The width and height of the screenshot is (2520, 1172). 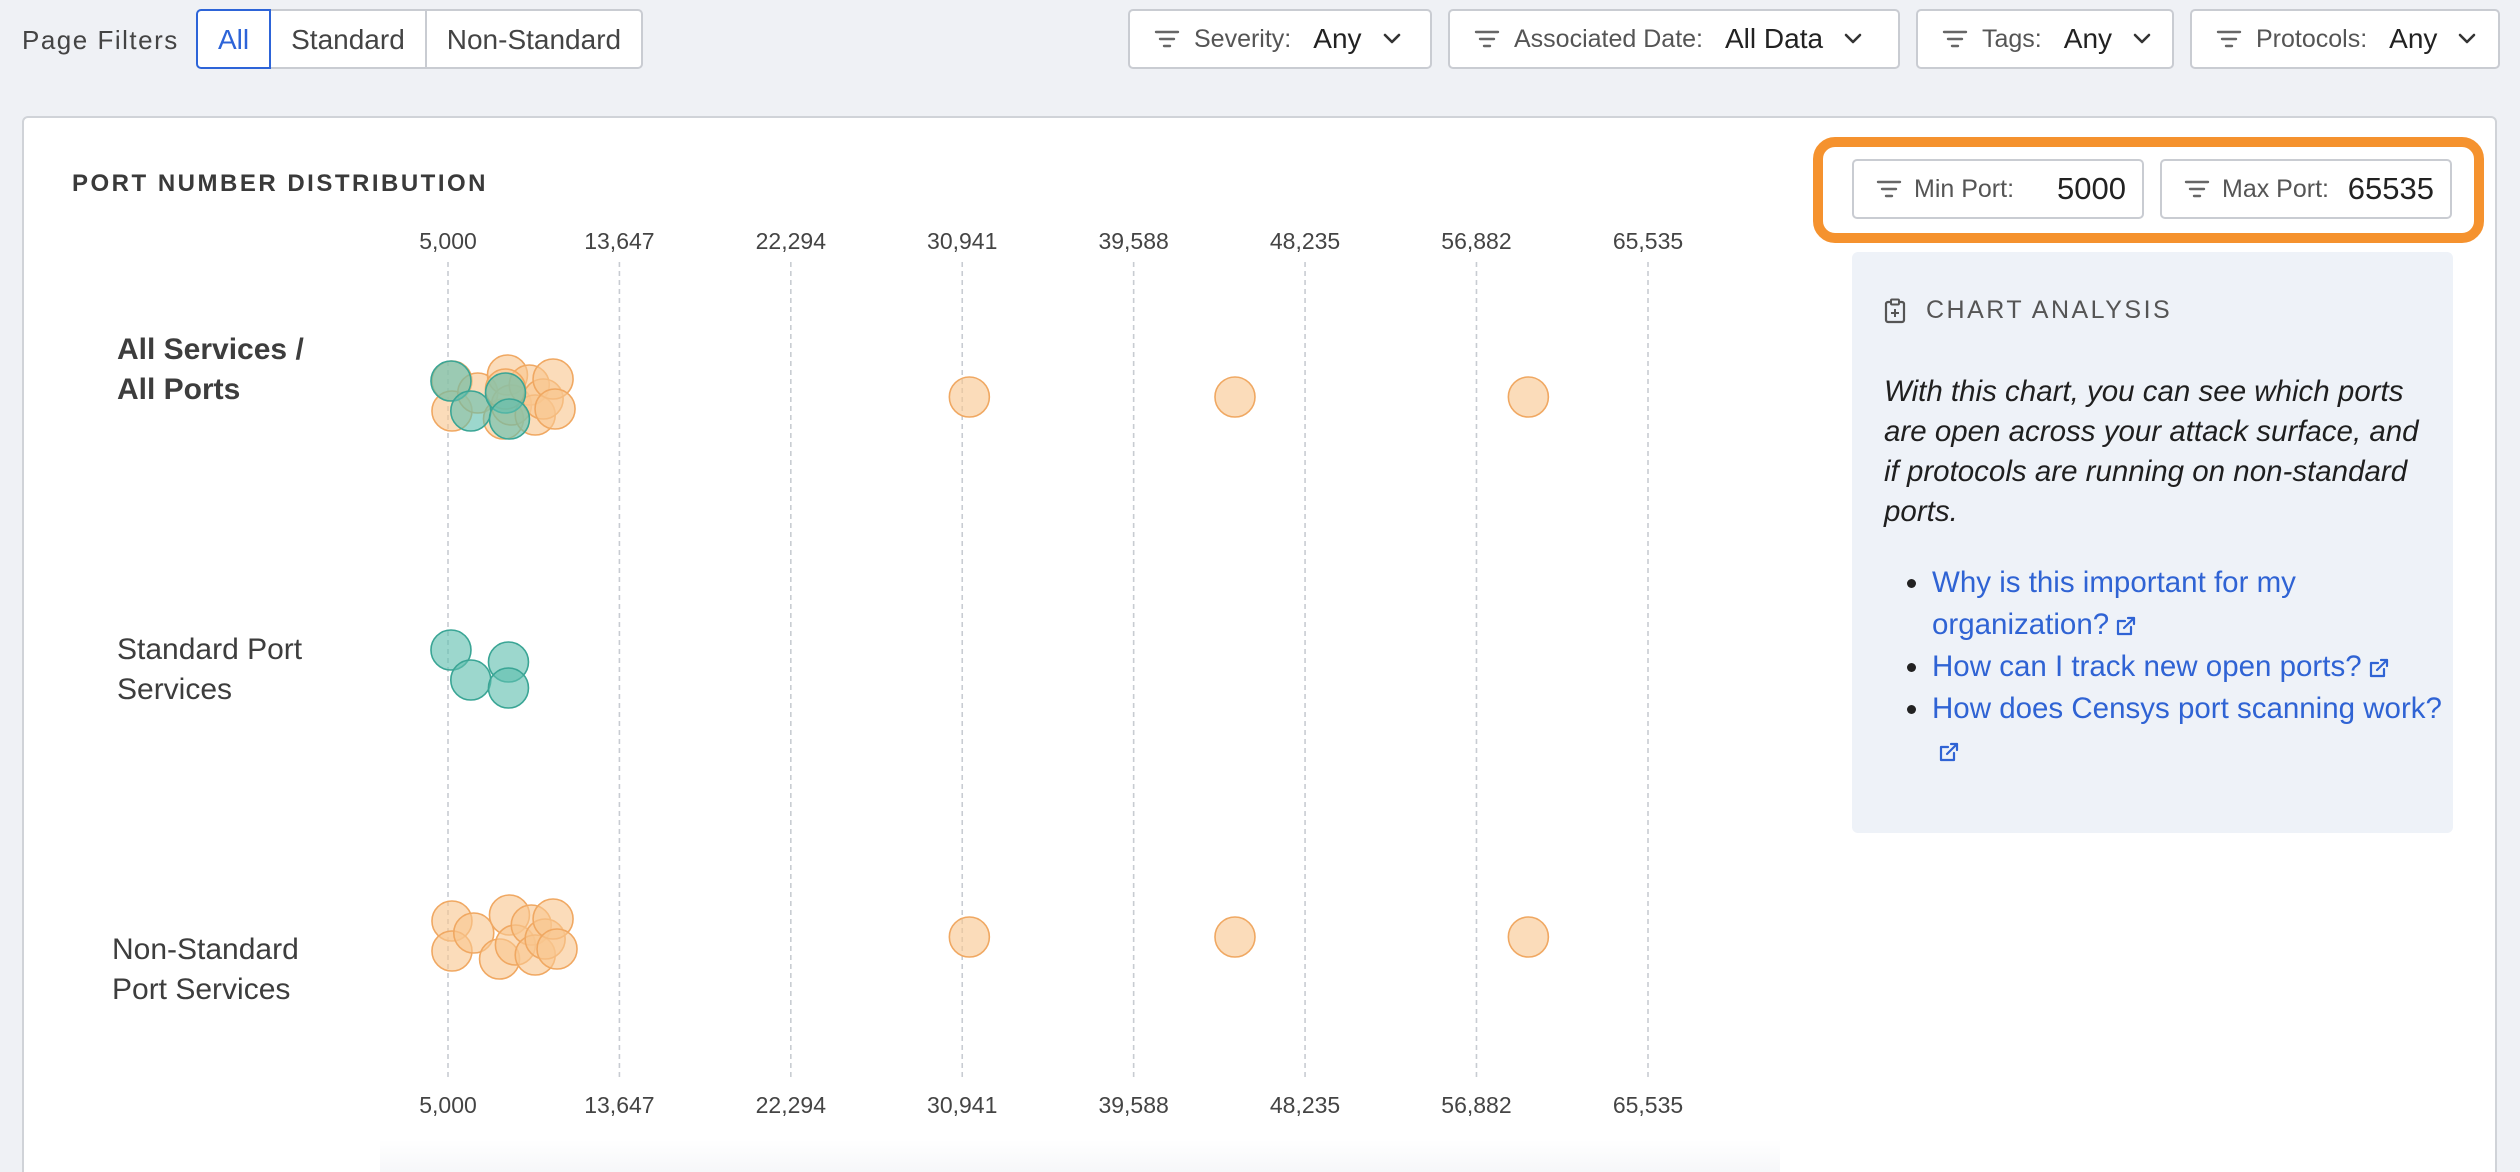 What do you see at coordinates (619, 1105) in the screenshot?
I see `x-tick-bottom: 13,647` at bounding box center [619, 1105].